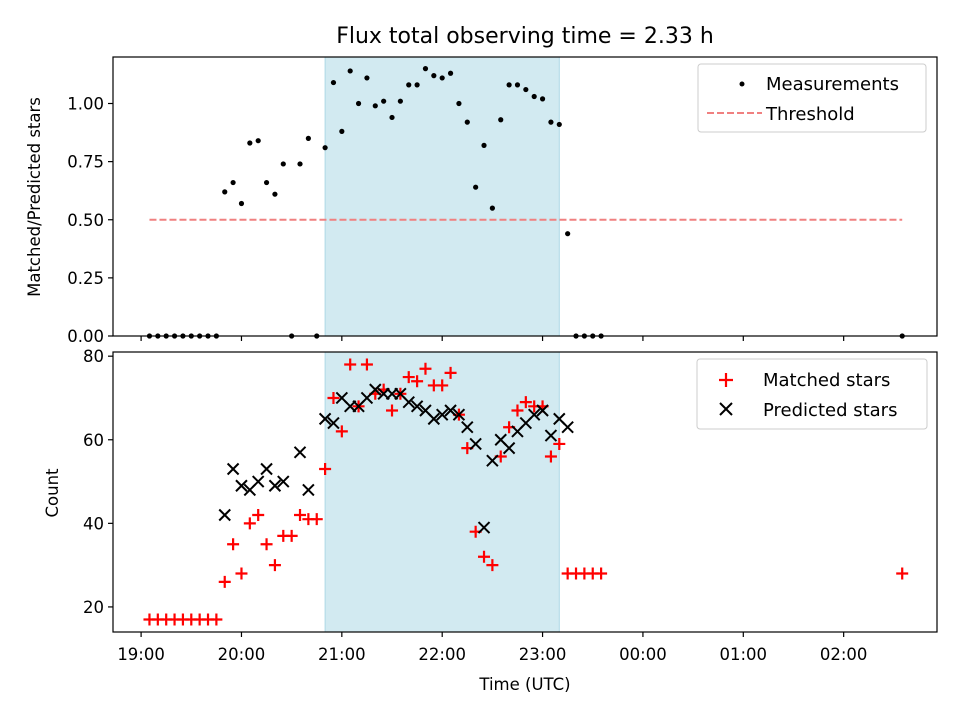 This screenshot has width=960, height=720. I want to click on x-tick-label: 21:00, so click(342, 654).